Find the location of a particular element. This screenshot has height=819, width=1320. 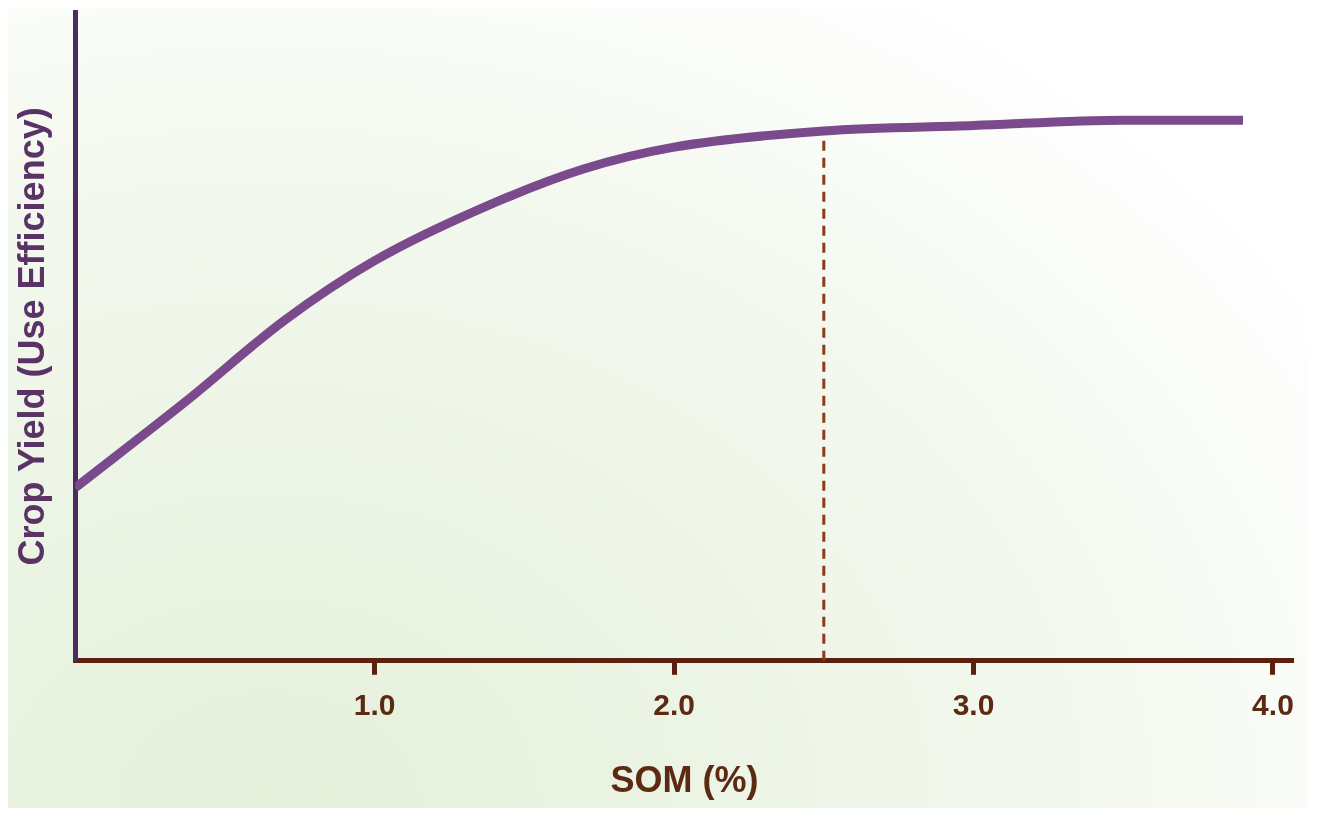

x-tick-label: 4.0 is located at coordinates (1273, 705).